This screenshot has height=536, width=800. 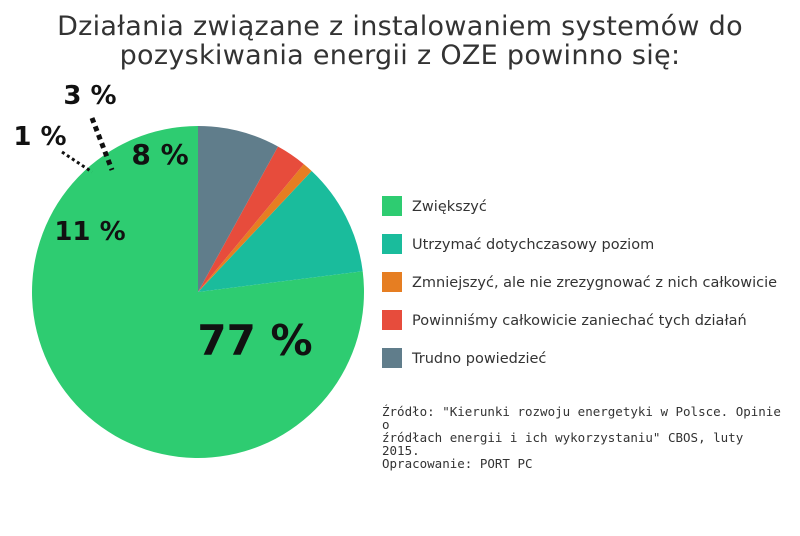 I want to click on slice-label-2: 11 %, so click(x=89, y=232).